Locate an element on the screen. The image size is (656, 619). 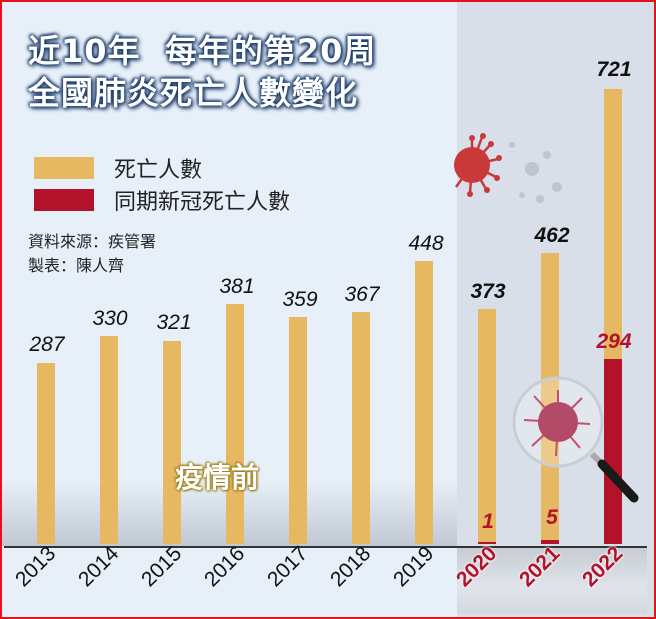
covid-value-label-2022: 294 is located at coordinates (614, 341).